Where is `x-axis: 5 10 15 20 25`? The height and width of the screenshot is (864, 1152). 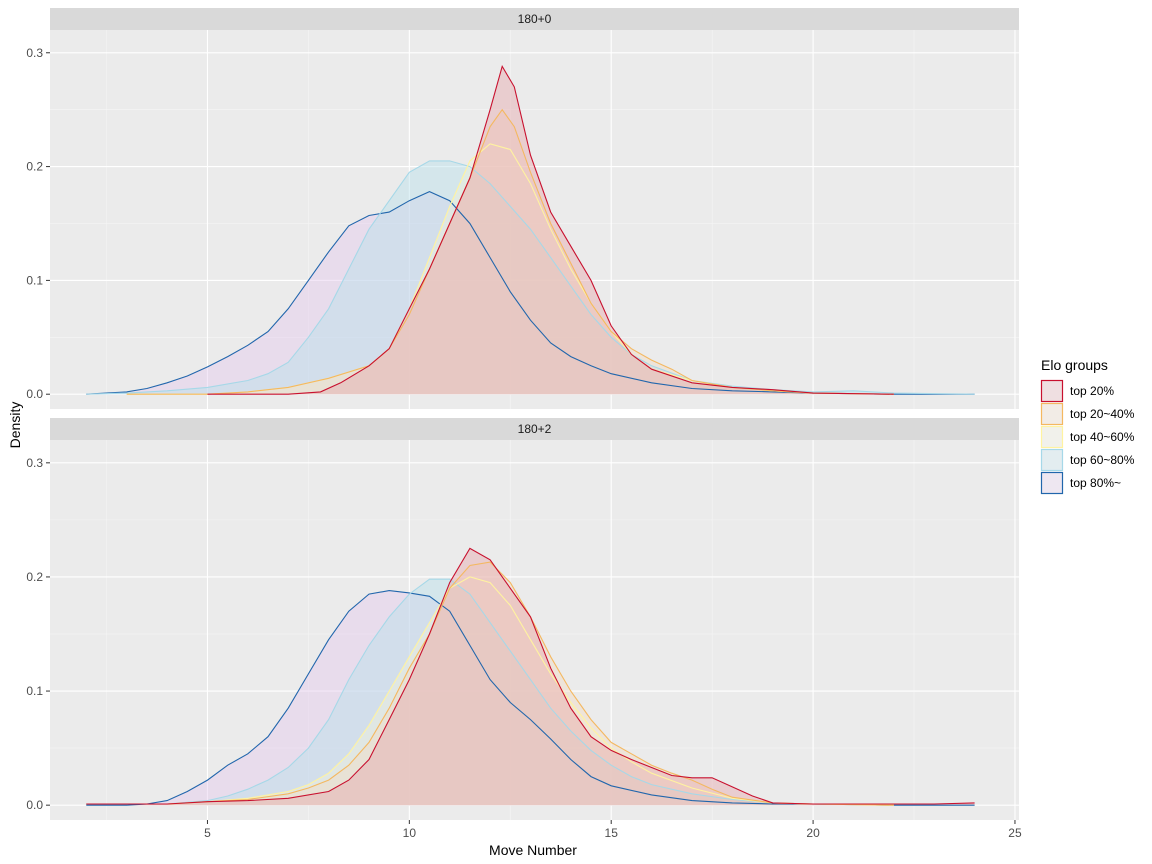
x-axis: 5 10 15 20 25 is located at coordinates (613, 830).